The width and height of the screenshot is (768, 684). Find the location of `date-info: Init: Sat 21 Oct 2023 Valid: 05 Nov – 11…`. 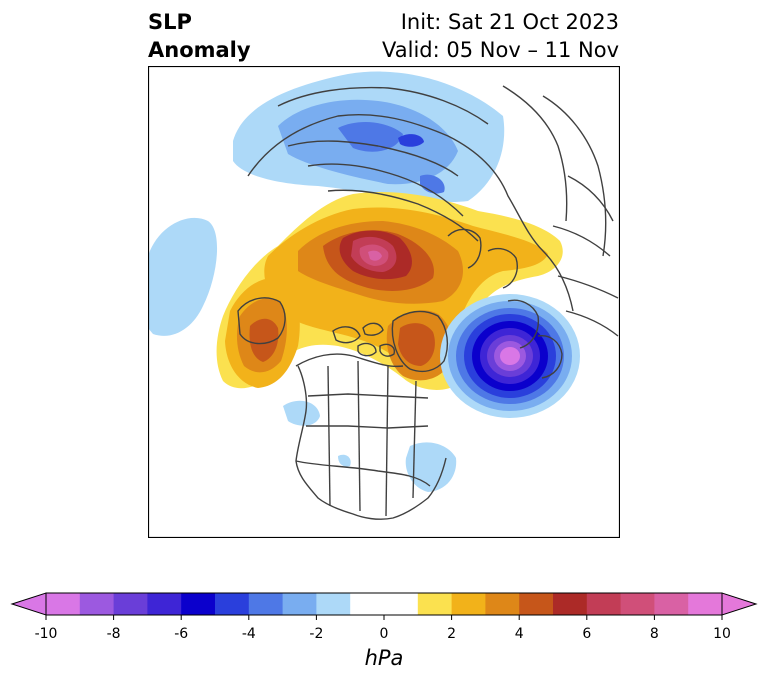

date-info: Init: Sat 21 Oct 2023 Valid: 05 Nov – 11… is located at coordinates (500, 36).